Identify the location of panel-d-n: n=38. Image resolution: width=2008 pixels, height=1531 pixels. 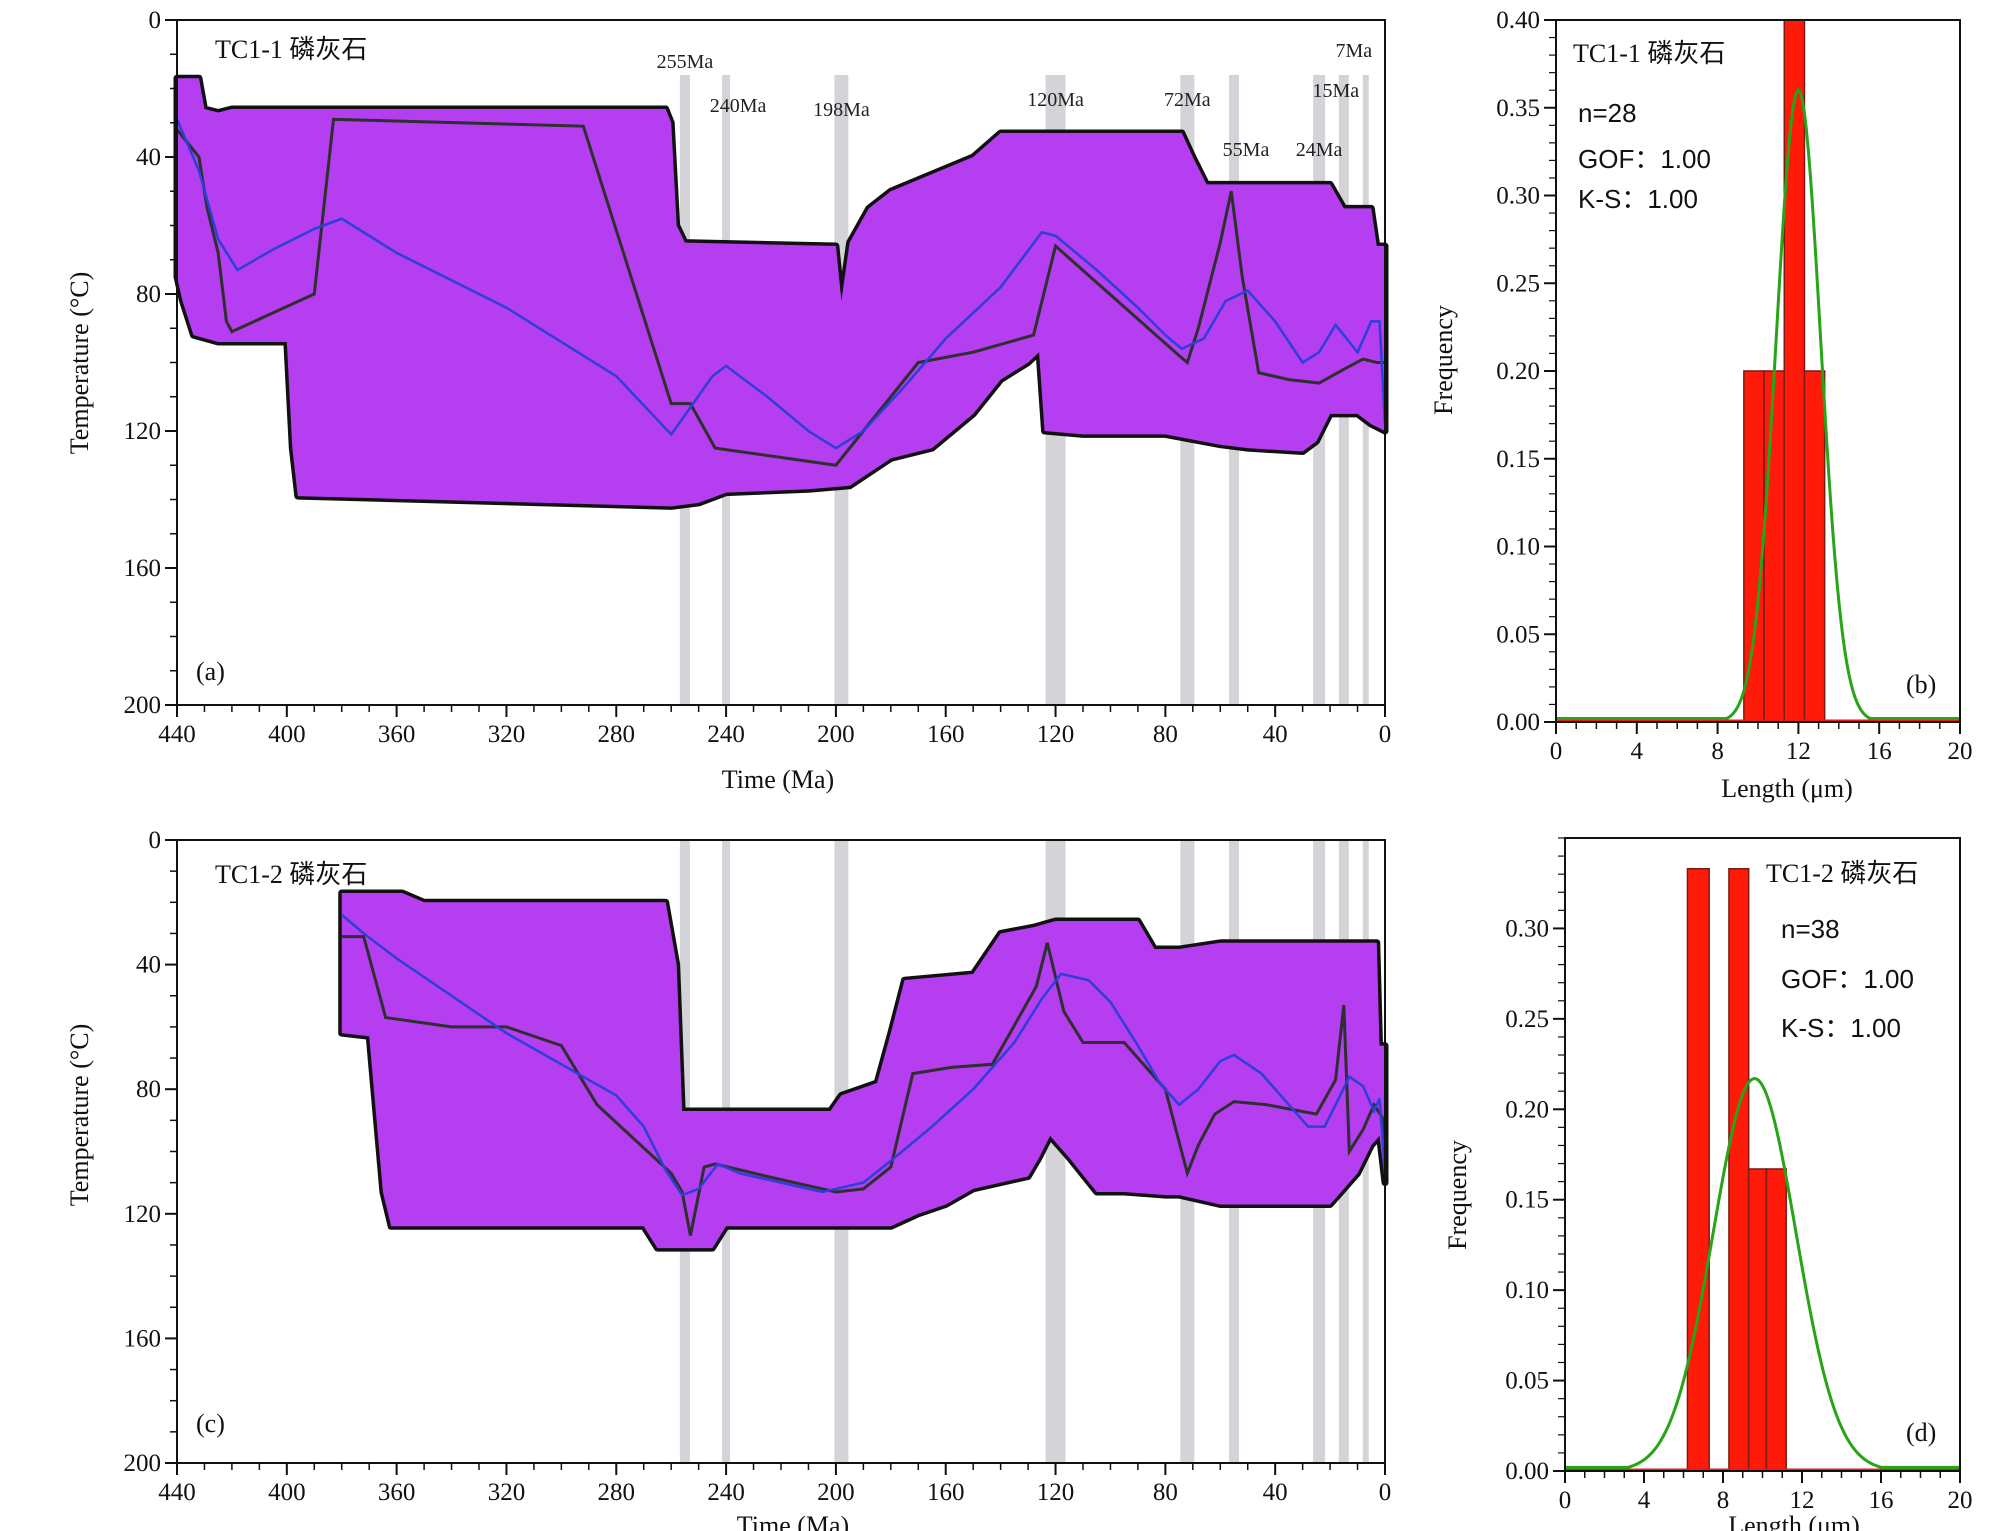
(1810, 929).